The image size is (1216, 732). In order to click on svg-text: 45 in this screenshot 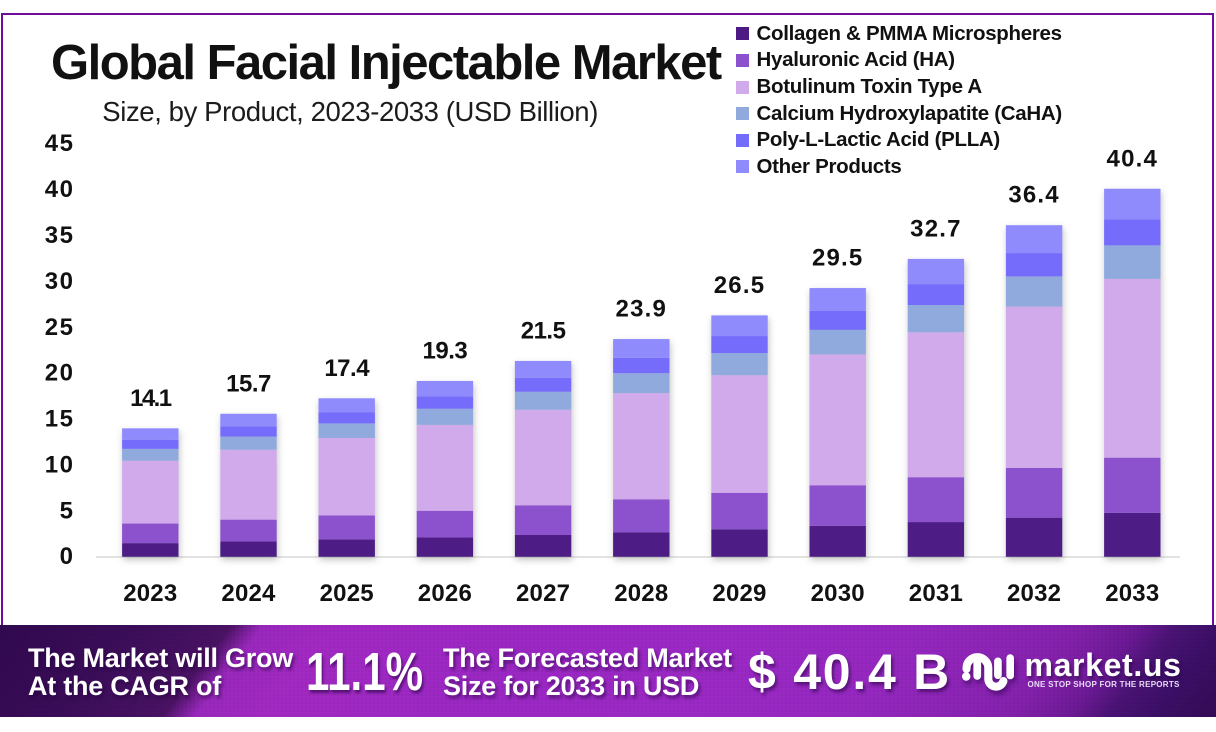, I will do `click(60, 143)`.